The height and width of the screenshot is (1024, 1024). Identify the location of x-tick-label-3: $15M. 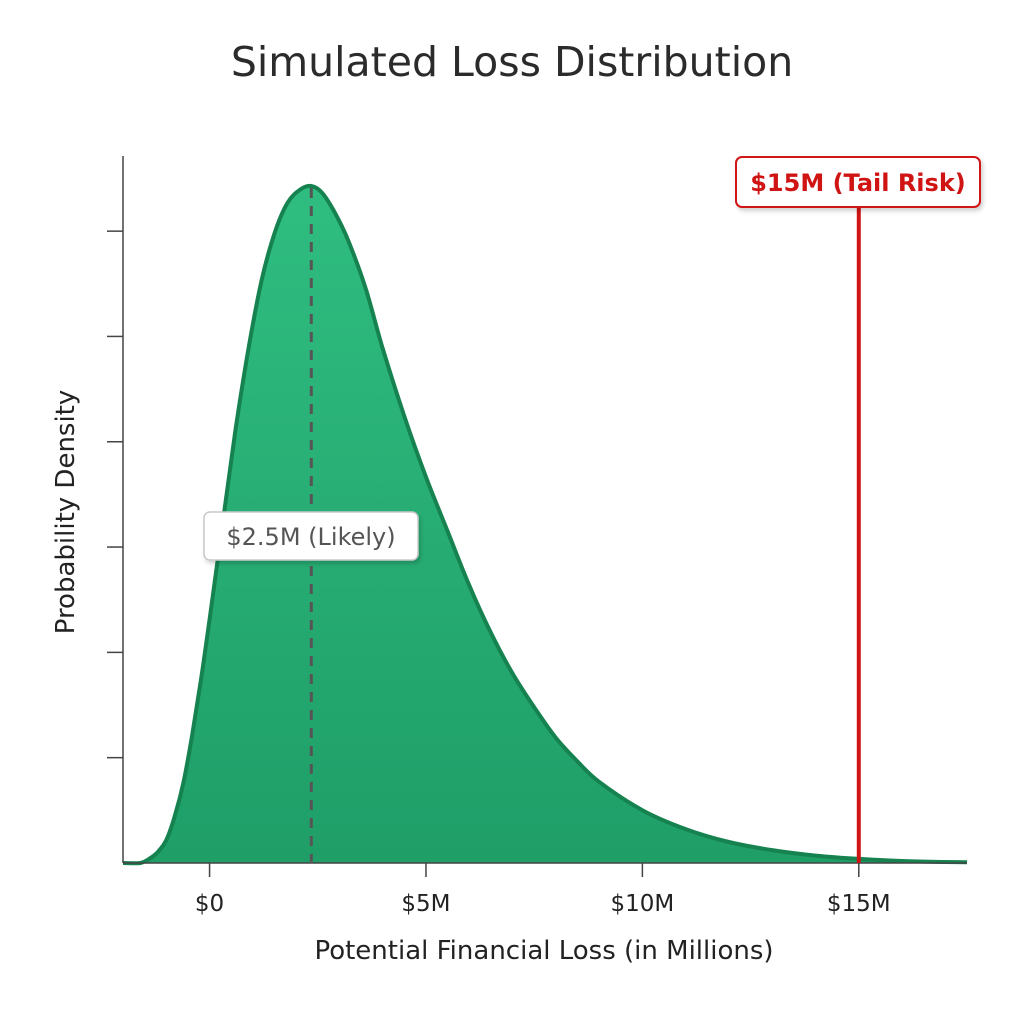
(859, 904).